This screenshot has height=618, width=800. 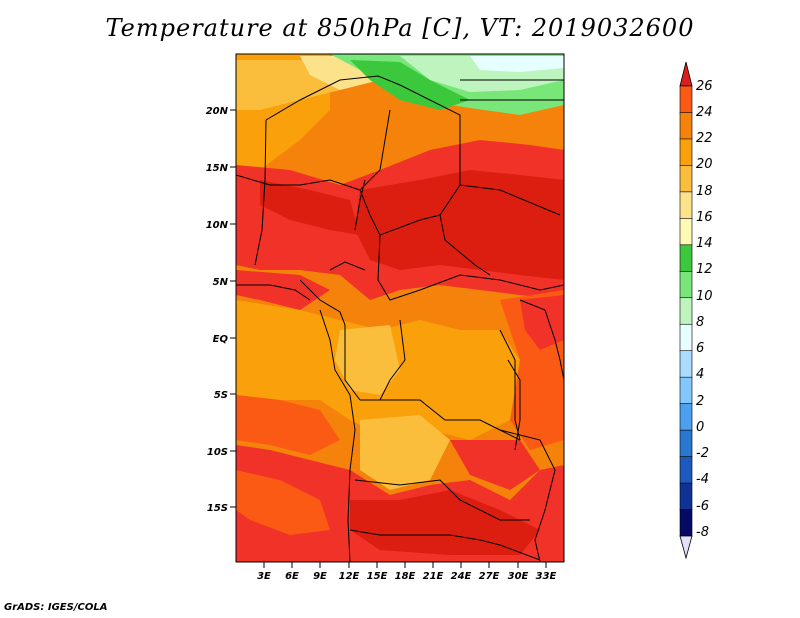 I want to click on field-north-white, so click(x=517, y=64).